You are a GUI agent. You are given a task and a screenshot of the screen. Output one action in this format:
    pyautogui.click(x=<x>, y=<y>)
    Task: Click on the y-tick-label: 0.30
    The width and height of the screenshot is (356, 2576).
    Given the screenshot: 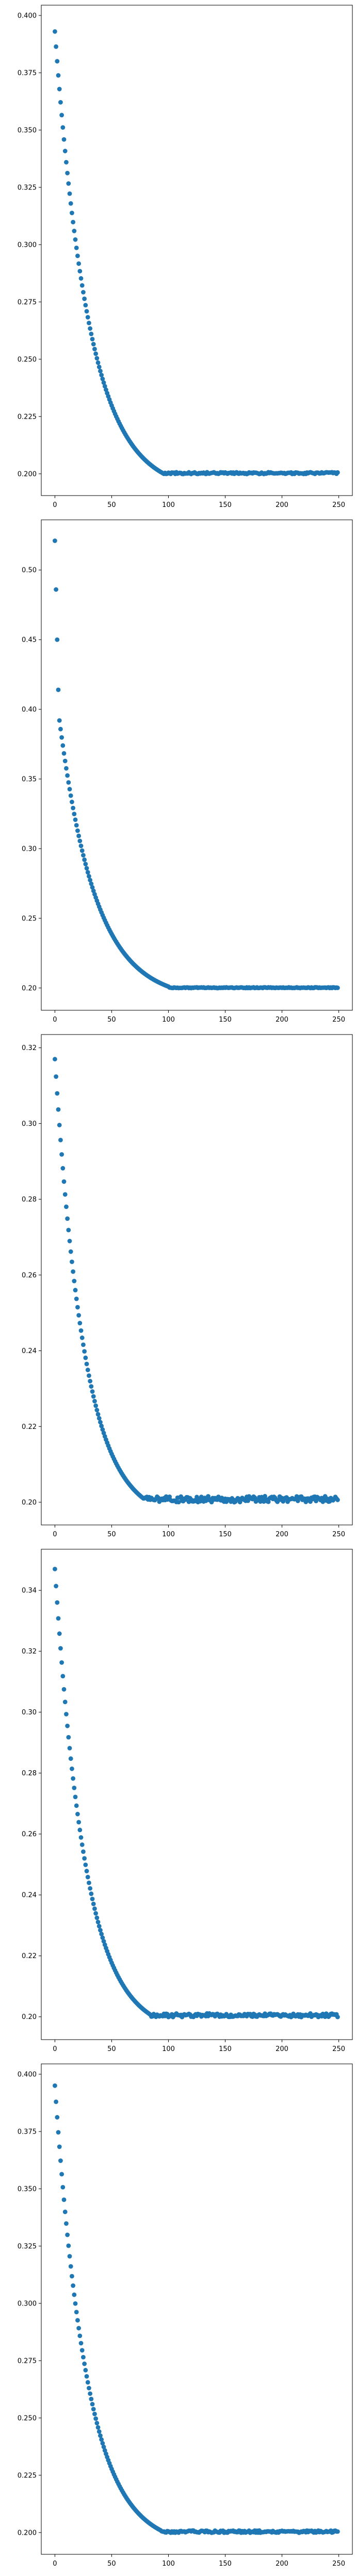 What is the action you would take?
    pyautogui.click(x=29, y=1124)
    